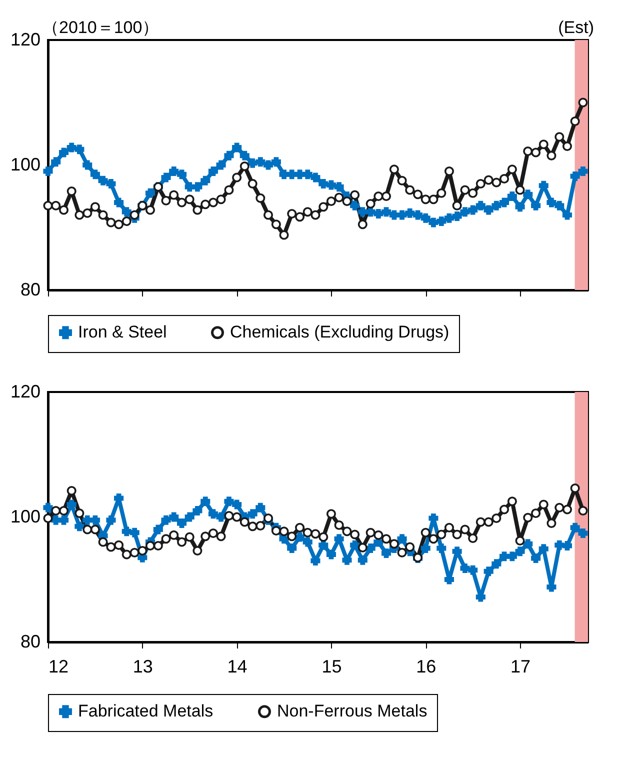 This screenshot has width=621, height=764. Describe the element at coordinates (237, 666) in the screenshot. I see `x-tick-label: 14` at that location.